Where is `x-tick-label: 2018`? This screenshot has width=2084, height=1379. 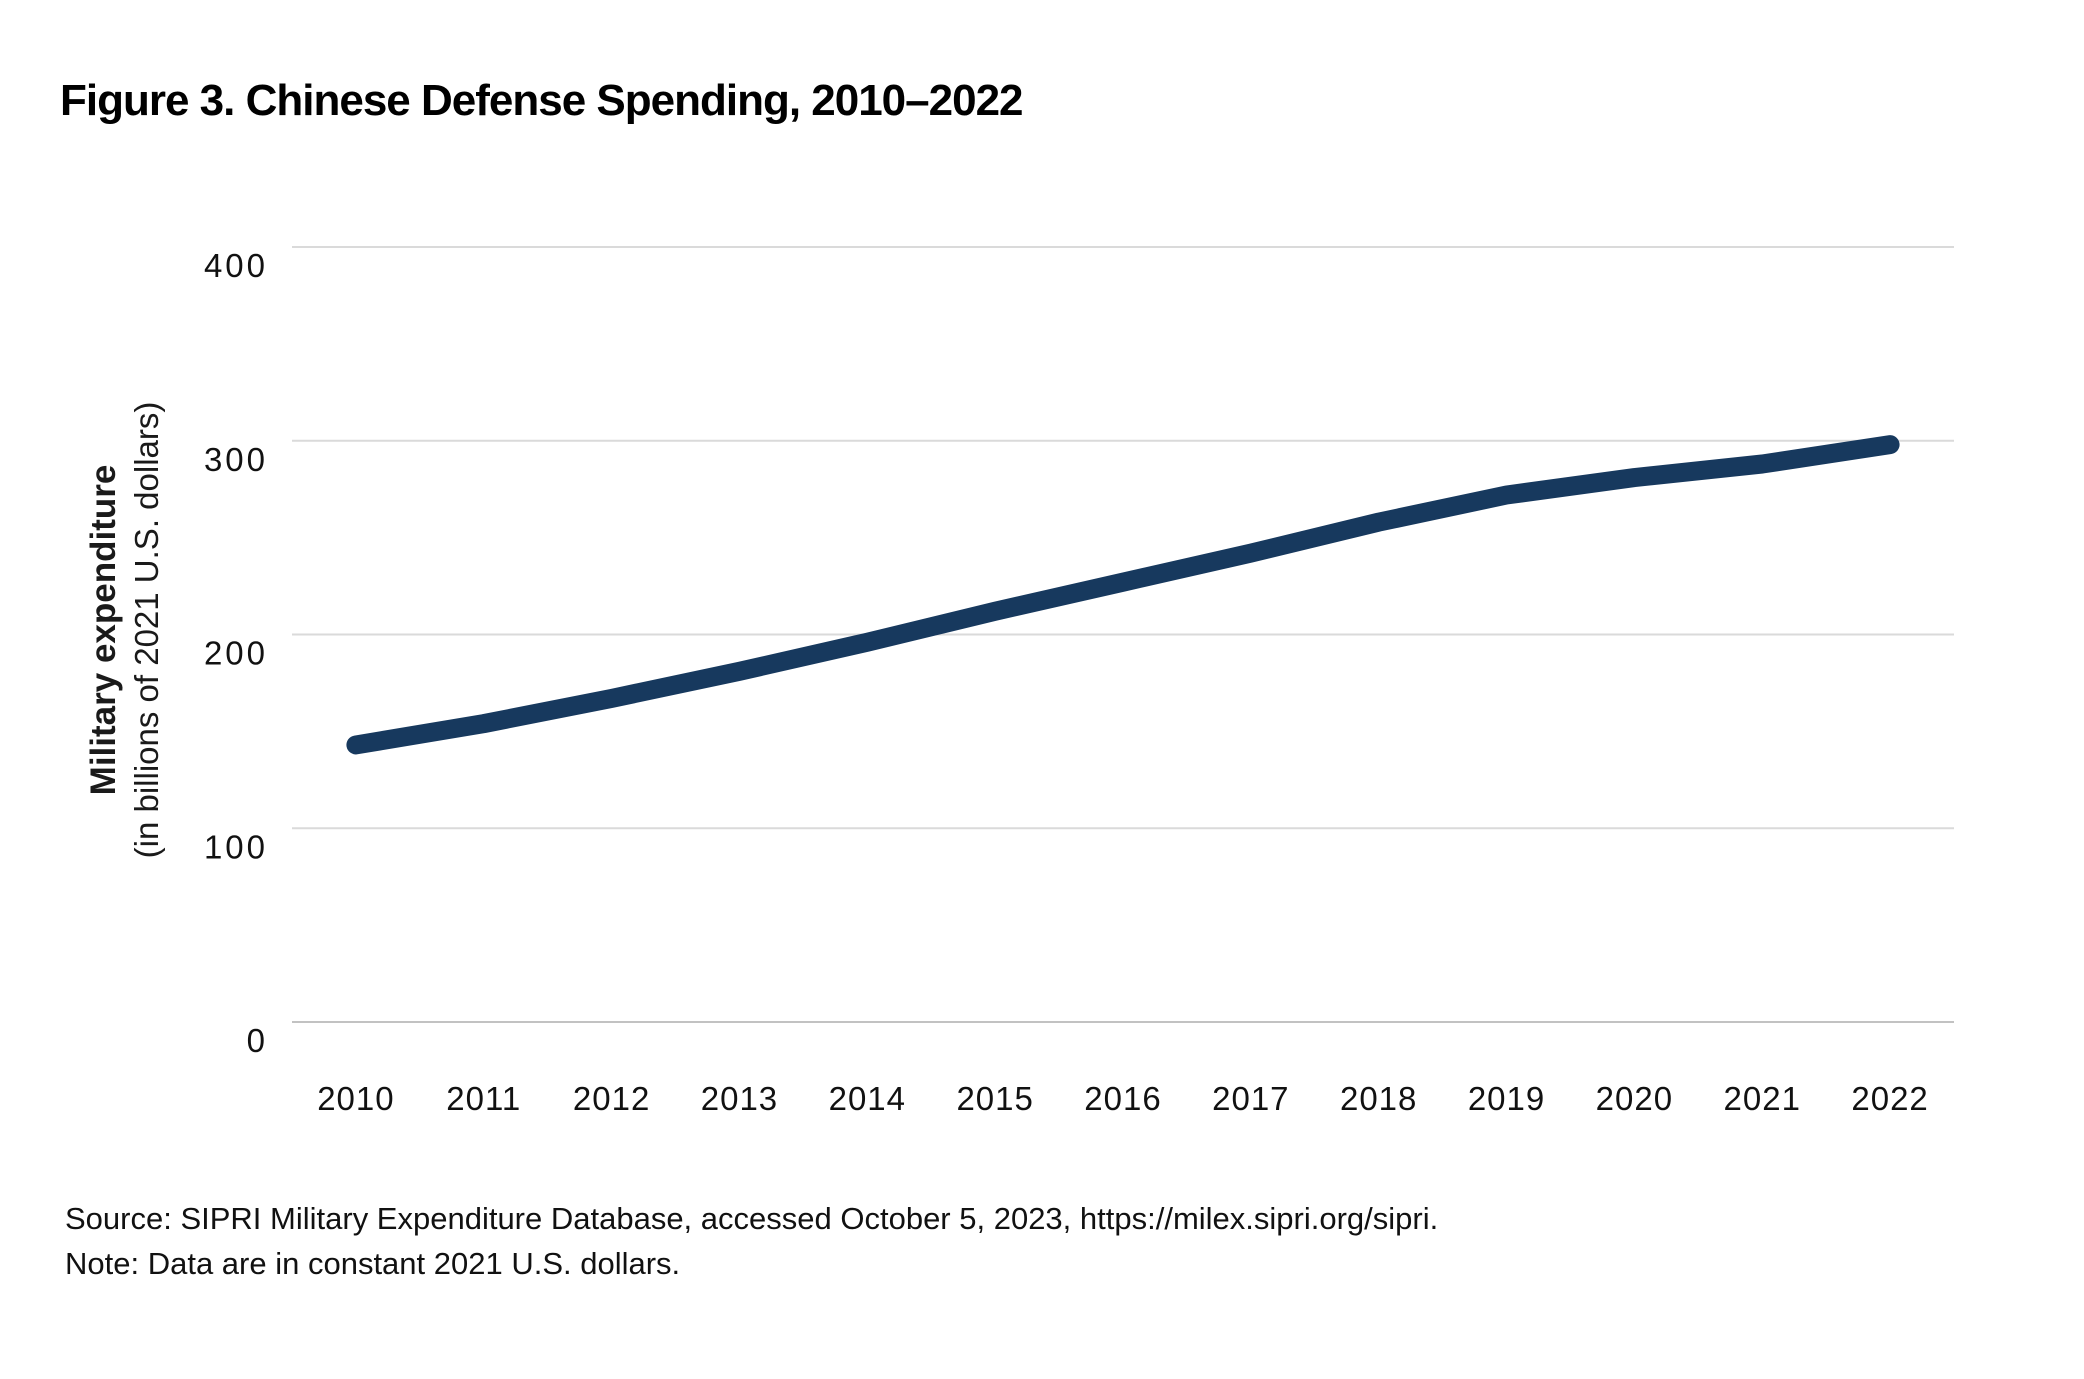 x-tick-label: 2018 is located at coordinates (1378, 1098).